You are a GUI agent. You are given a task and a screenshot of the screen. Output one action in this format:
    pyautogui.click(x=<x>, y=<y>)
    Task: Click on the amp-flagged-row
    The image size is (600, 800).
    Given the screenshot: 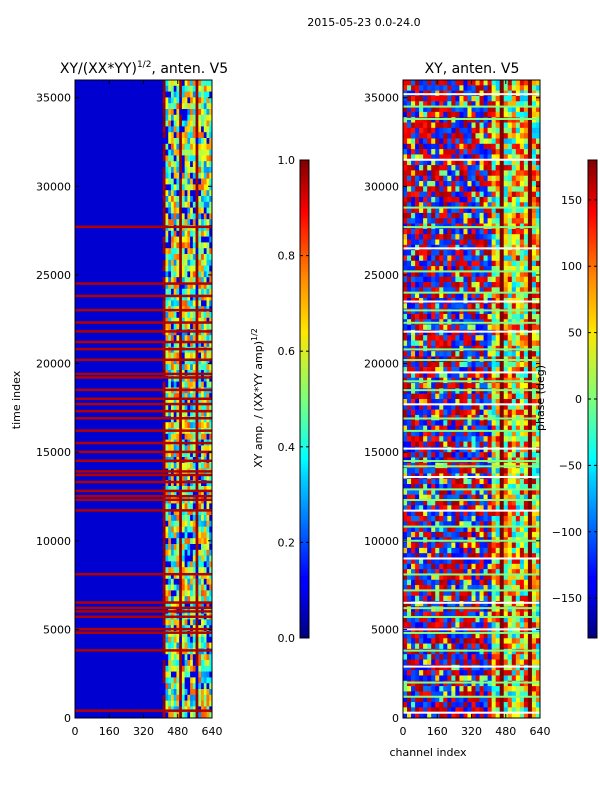 What is the action you would take?
    pyautogui.click(x=143, y=650)
    